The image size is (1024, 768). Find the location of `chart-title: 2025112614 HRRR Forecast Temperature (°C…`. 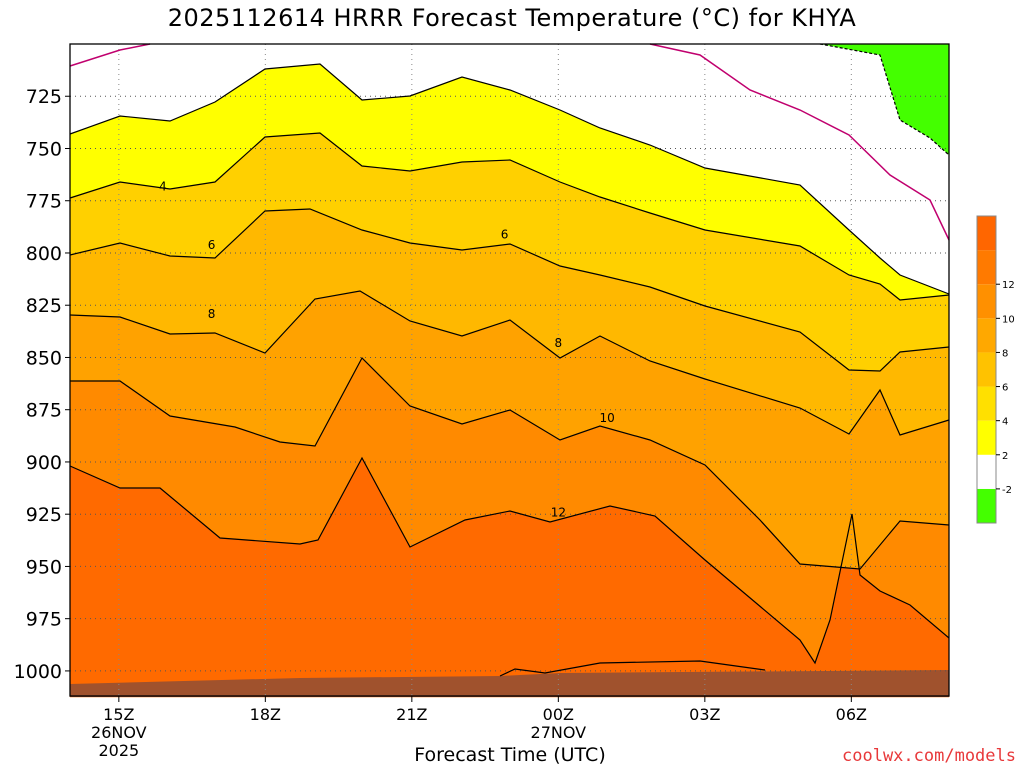

chart-title: 2025112614 HRRR Forecast Temperature (°C… is located at coordinates (512, 18).